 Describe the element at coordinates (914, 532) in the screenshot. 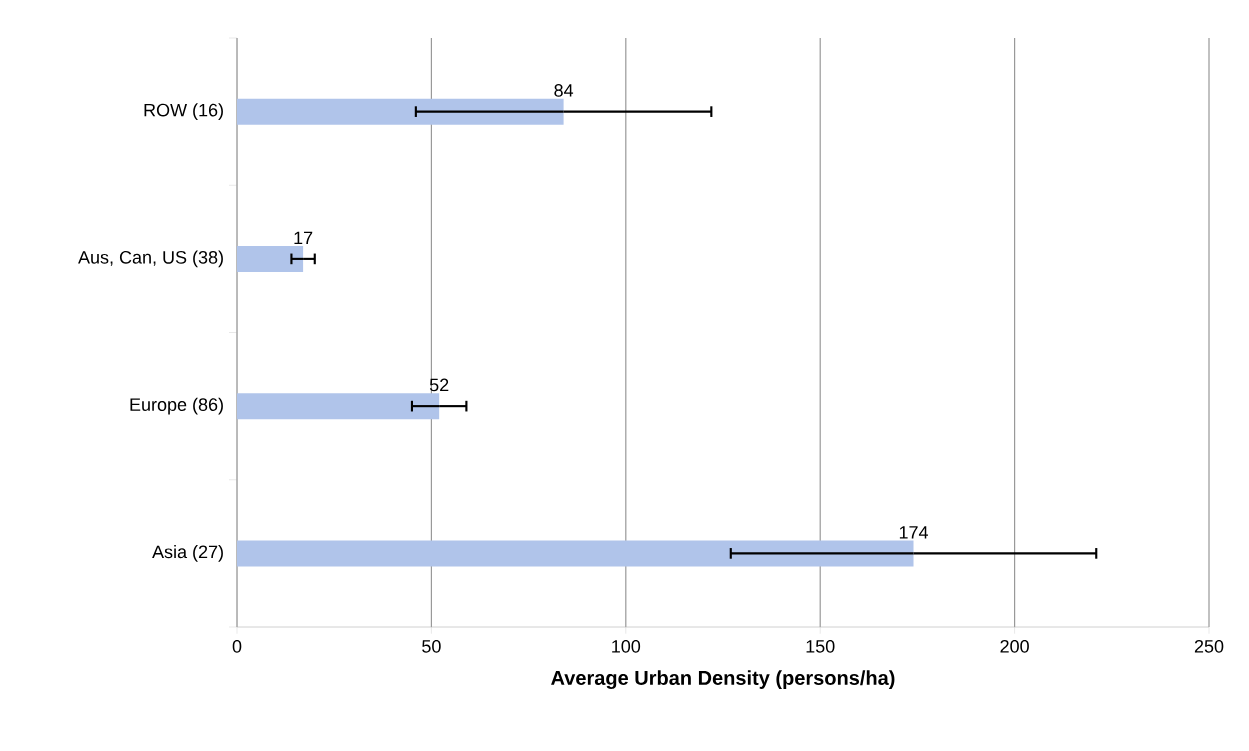

I see `data-label: 174` at that location.